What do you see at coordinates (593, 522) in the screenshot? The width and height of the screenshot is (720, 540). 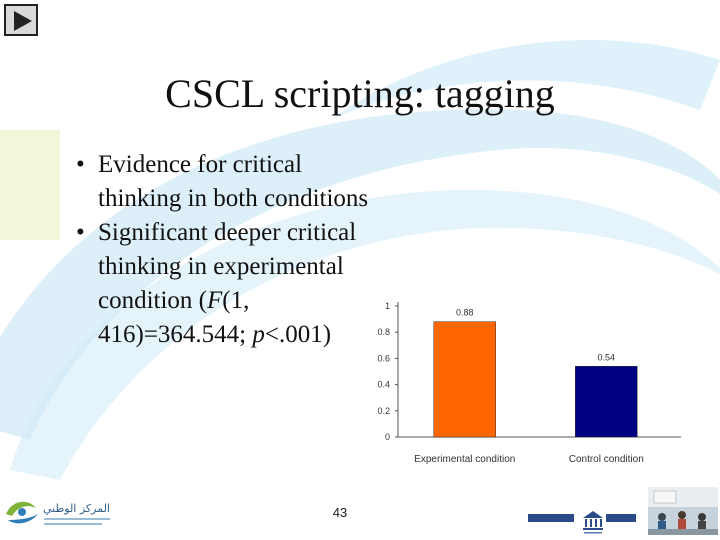 I see `university-logo-icon` at bounding box center [593, 522].